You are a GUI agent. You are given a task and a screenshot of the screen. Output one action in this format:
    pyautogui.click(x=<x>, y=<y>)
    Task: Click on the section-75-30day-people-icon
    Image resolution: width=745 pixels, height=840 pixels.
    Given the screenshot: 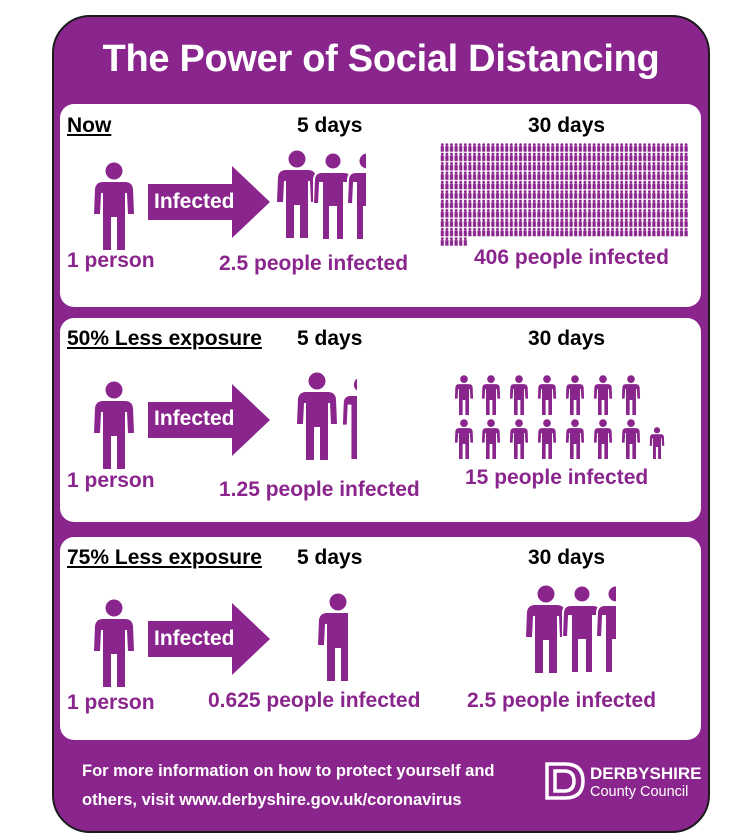 What is the action you would take?
    pyautogui.click(x=571, y=629)
    